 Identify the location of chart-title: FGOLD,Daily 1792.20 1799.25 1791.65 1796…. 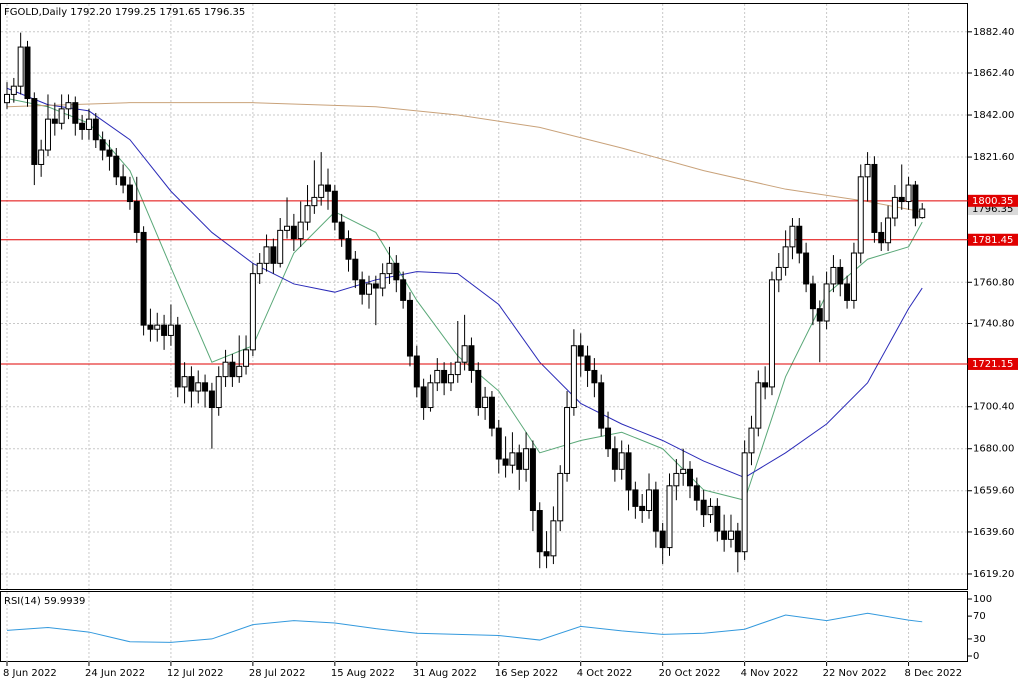
(124, 12).